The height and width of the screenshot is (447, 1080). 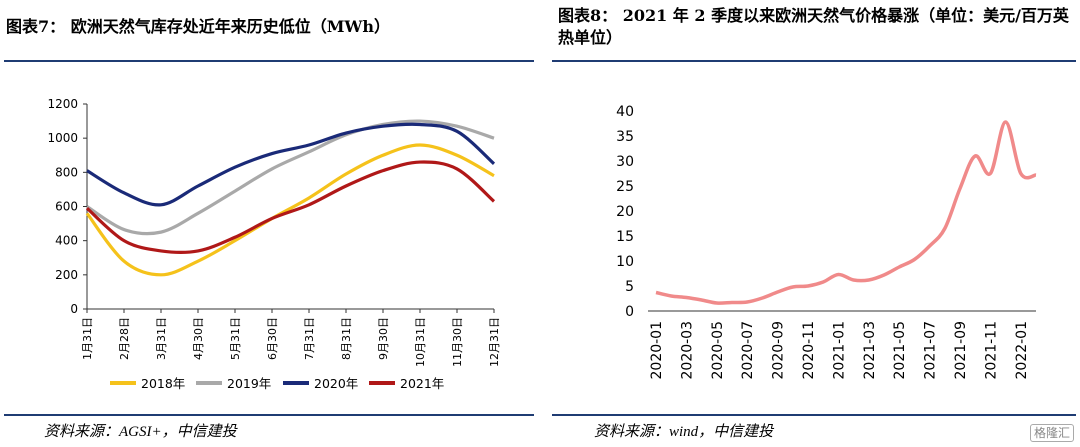 What do you see at coordinates (66, 207) in the screenshot?
I see `left-y-tick-label: 600` at bounding box center [66, 207].